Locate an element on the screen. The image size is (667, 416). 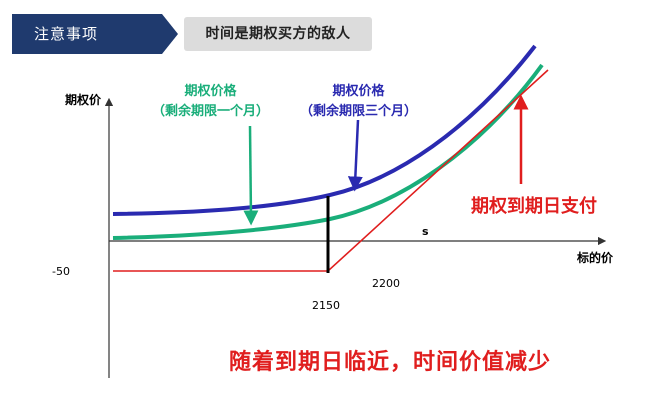
green-curve-label: 期权价格 （剩余期限一个月） is located at coordinates (210, 102).